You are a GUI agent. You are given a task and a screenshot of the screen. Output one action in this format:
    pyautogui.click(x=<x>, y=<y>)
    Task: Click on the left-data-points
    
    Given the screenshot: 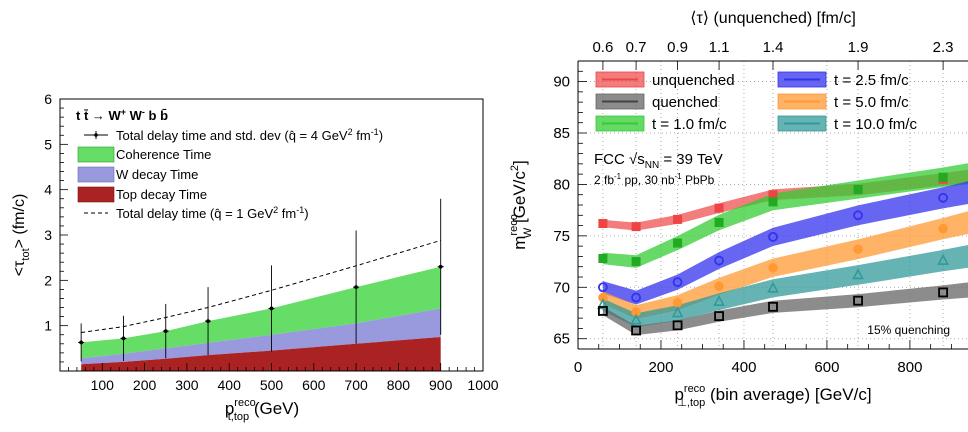 What is the action you would take?
    pyautogui.click(x=261, y=280)
    